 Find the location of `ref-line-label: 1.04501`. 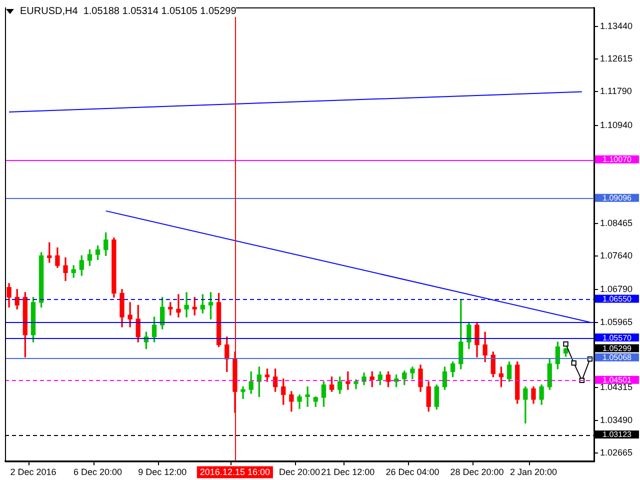

ref-line-label: 1.04501 is located at coordinates (617, 380).